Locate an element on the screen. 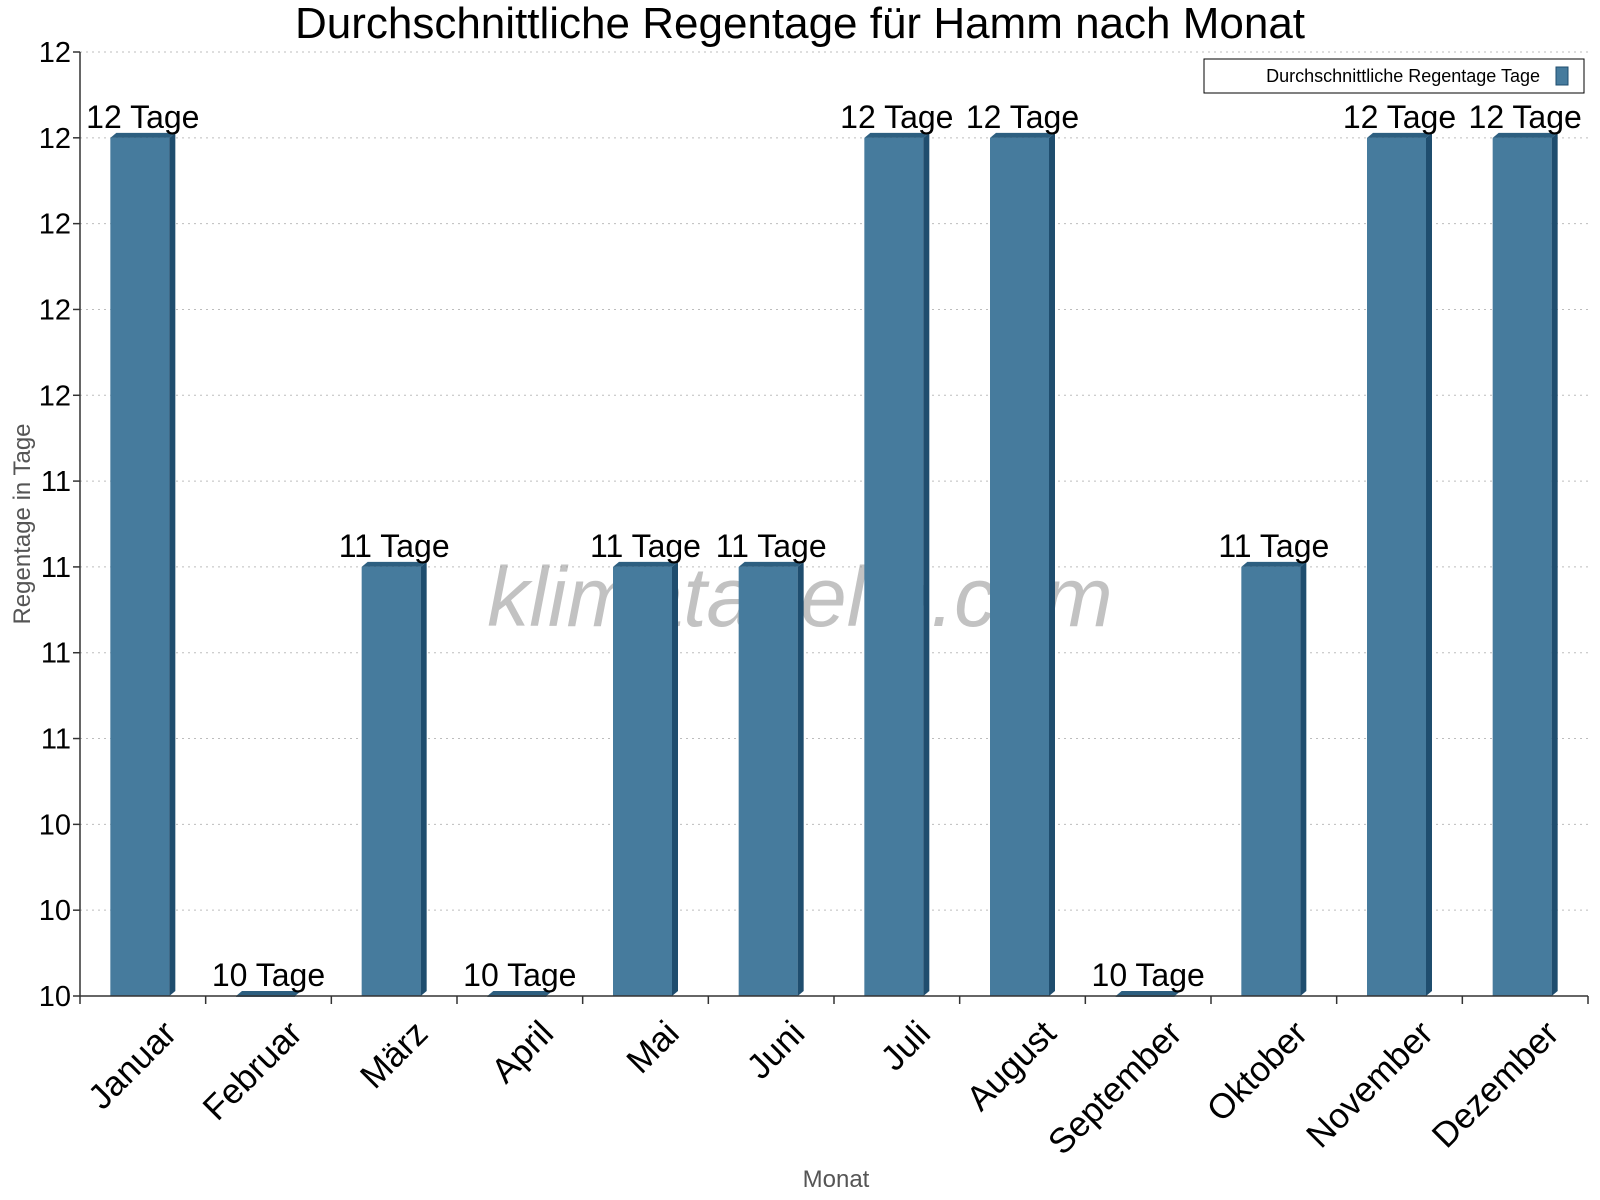 This screenshot has width=1600, height=1200. x-tick-label: April is located at coordinates (522, 1052).